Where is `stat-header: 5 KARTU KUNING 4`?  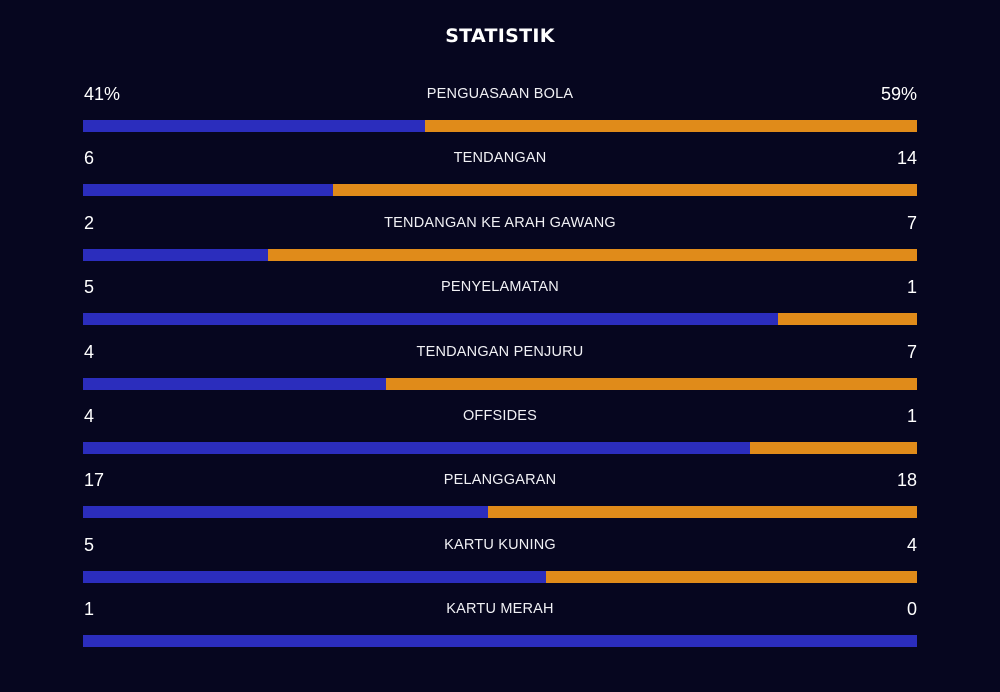
stat-header: 5 KARTU KUNING 4 is located at coordinates (500, 545).